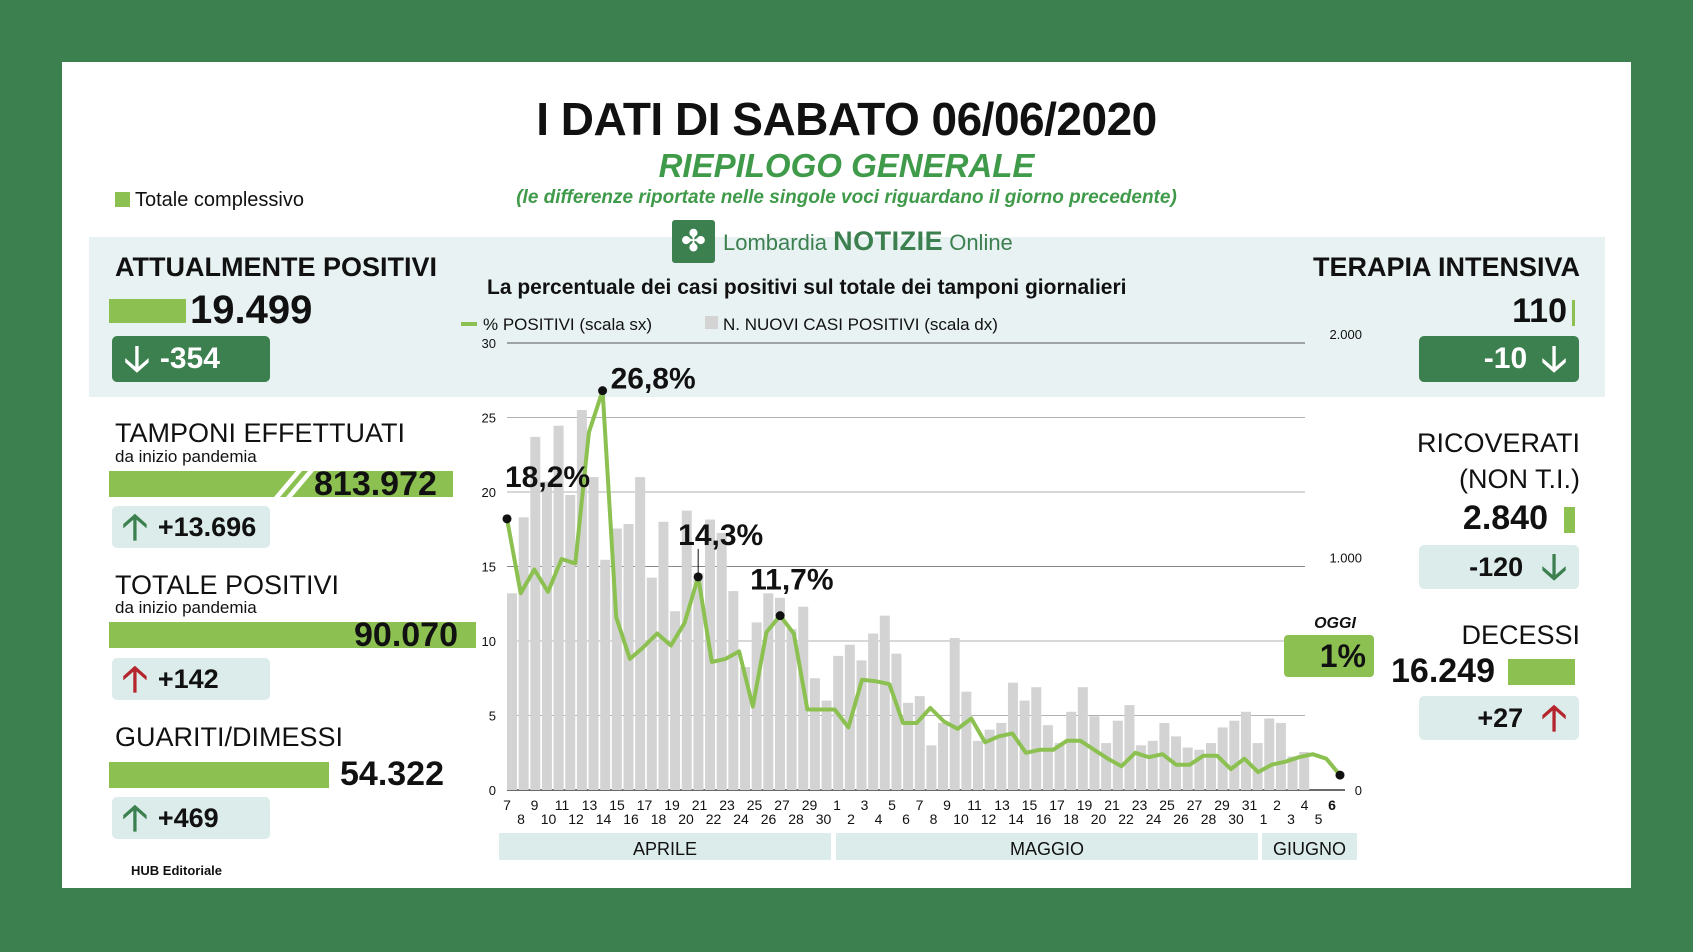  Describe the element at coordinates (851, 819) in the screenshot. I see `x-tick-label: 2` at that location.